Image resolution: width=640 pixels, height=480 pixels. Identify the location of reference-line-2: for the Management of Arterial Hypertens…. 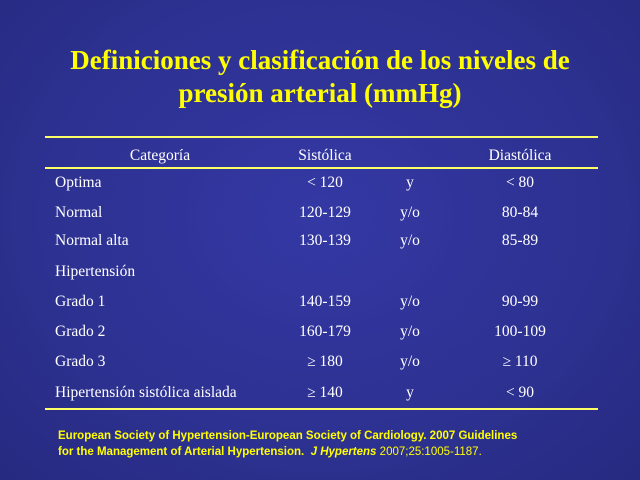
(338, 452).